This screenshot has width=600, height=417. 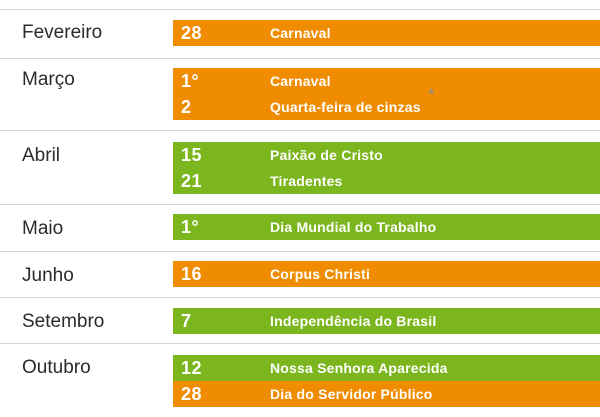 What do you see at coordinates (192, 368) in the screenshot?
I see `holiday-day: 12` at bounding box center [192, 368].